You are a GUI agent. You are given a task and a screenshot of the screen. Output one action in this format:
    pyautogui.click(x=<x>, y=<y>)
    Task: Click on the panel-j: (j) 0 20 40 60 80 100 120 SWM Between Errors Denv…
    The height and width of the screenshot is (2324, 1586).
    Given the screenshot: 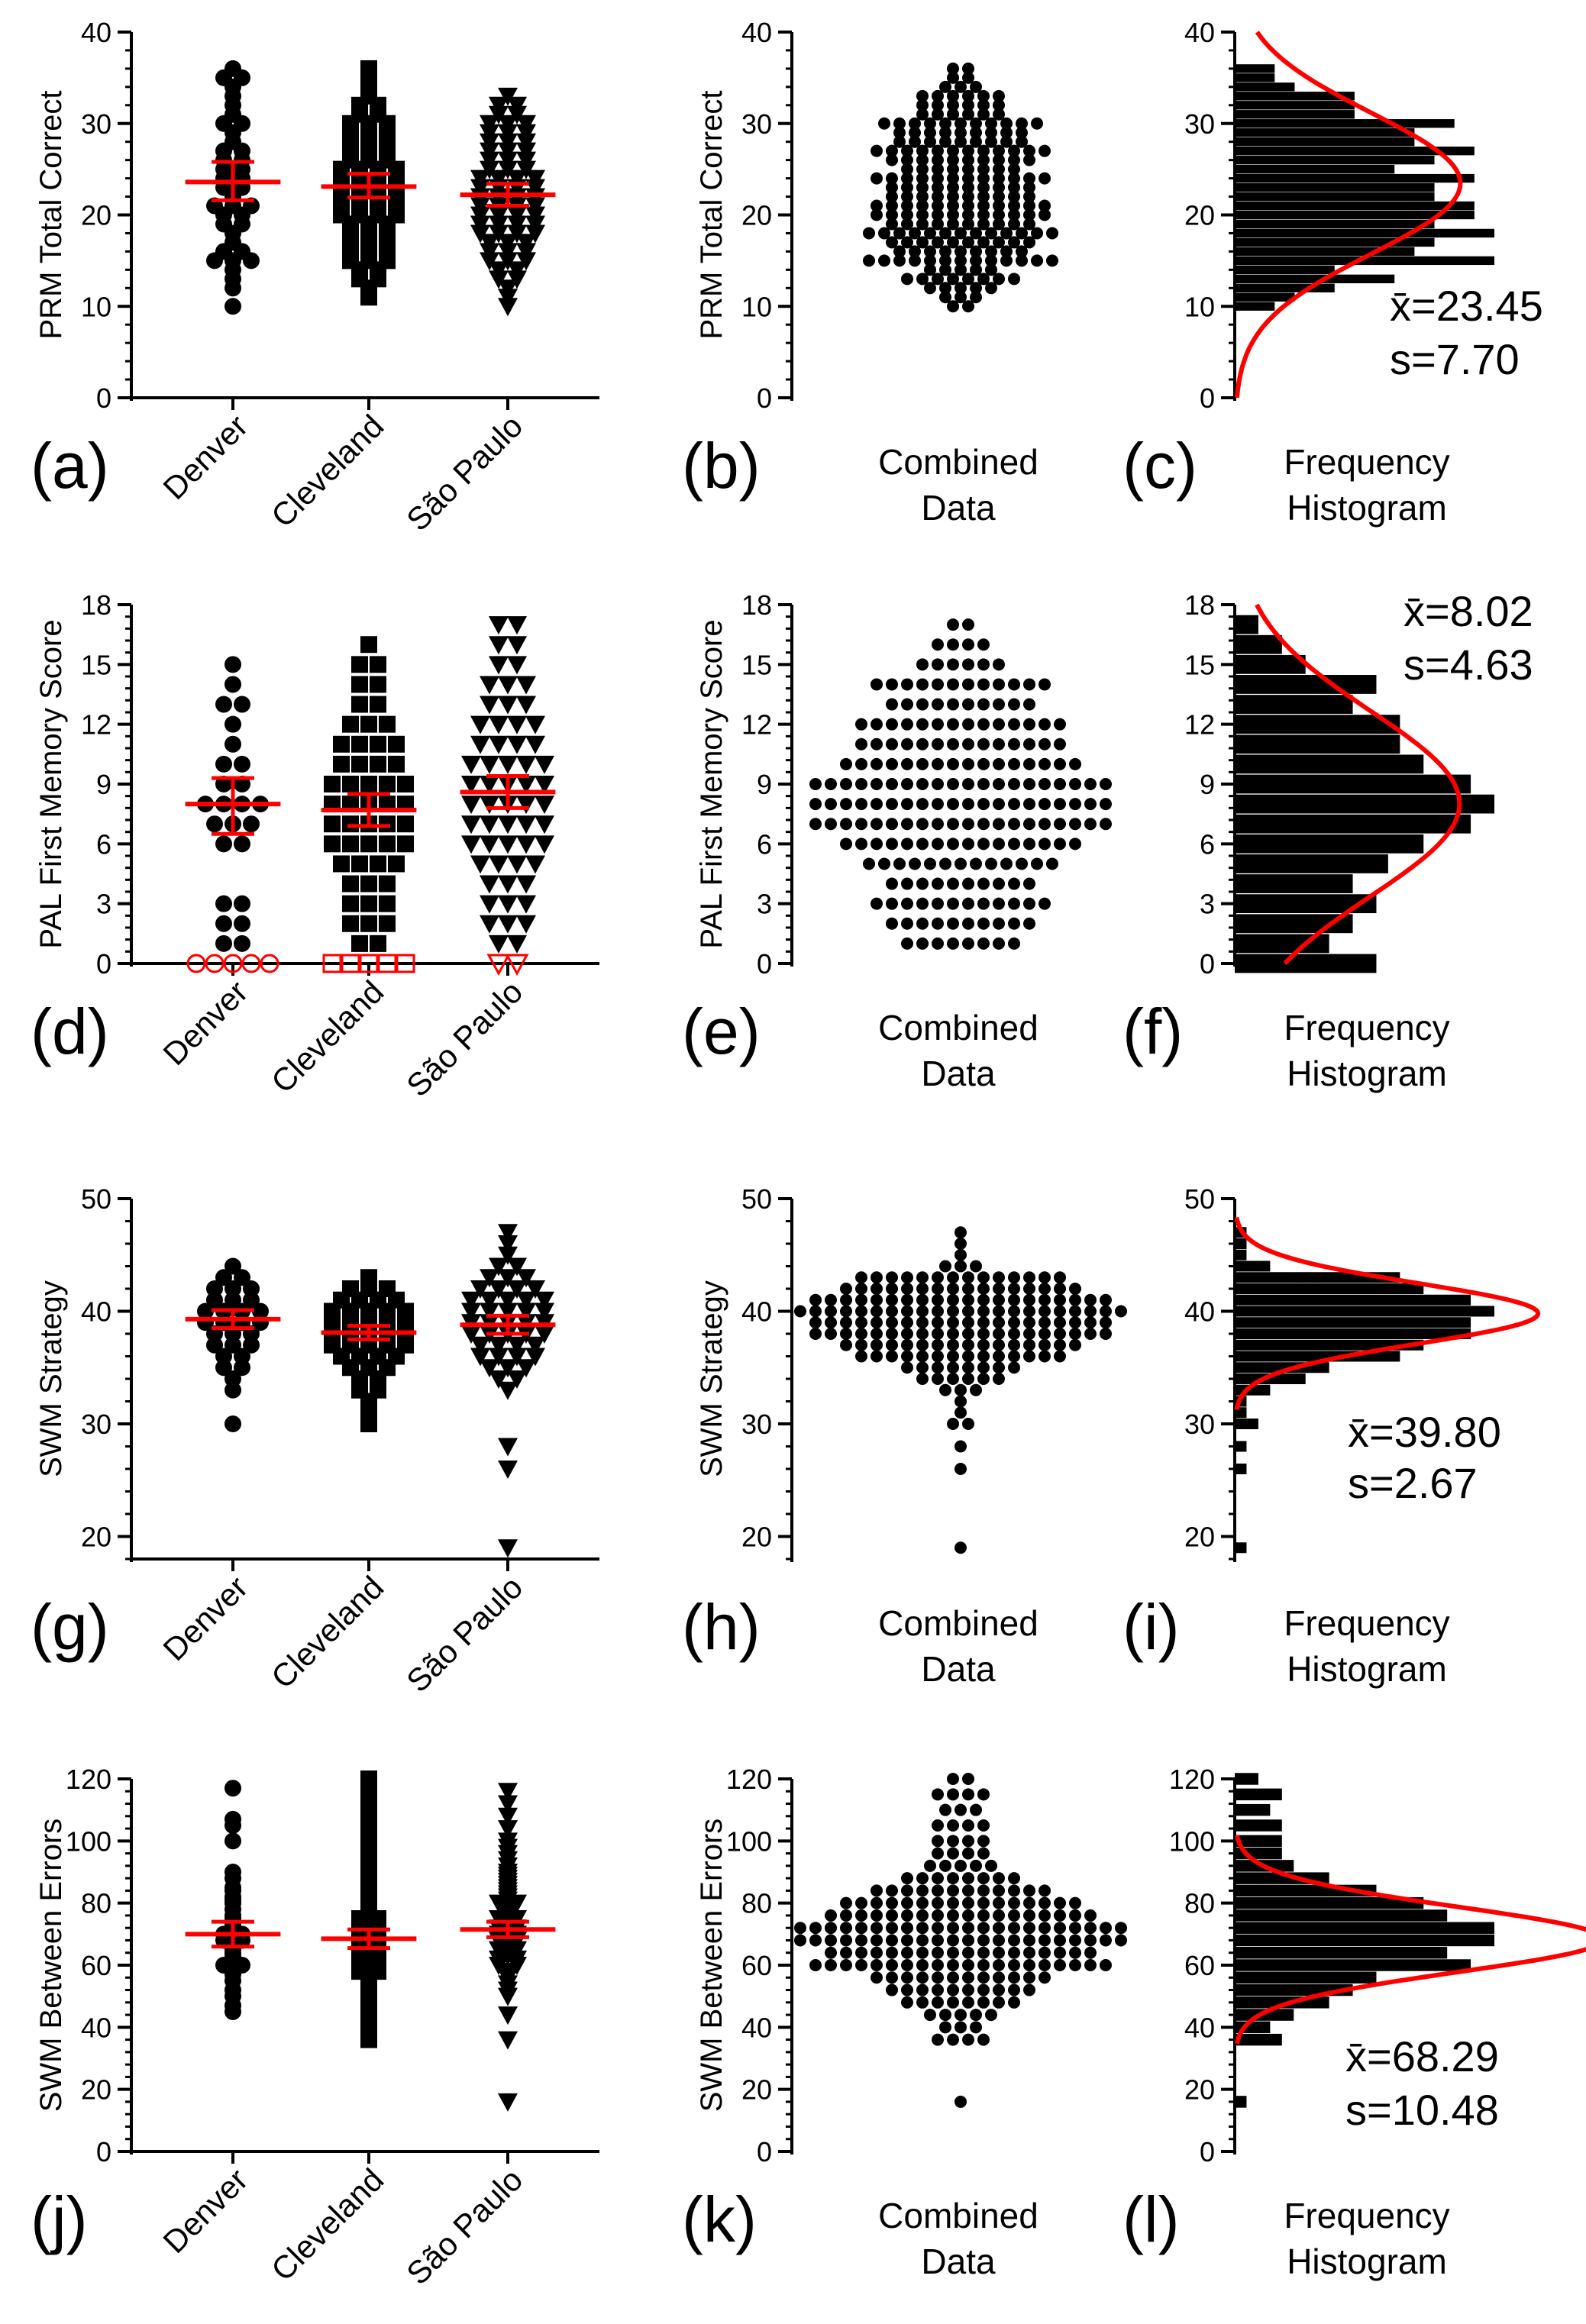 What is the action you would take?
    pyautogui.click(x=315, y=2027)
    